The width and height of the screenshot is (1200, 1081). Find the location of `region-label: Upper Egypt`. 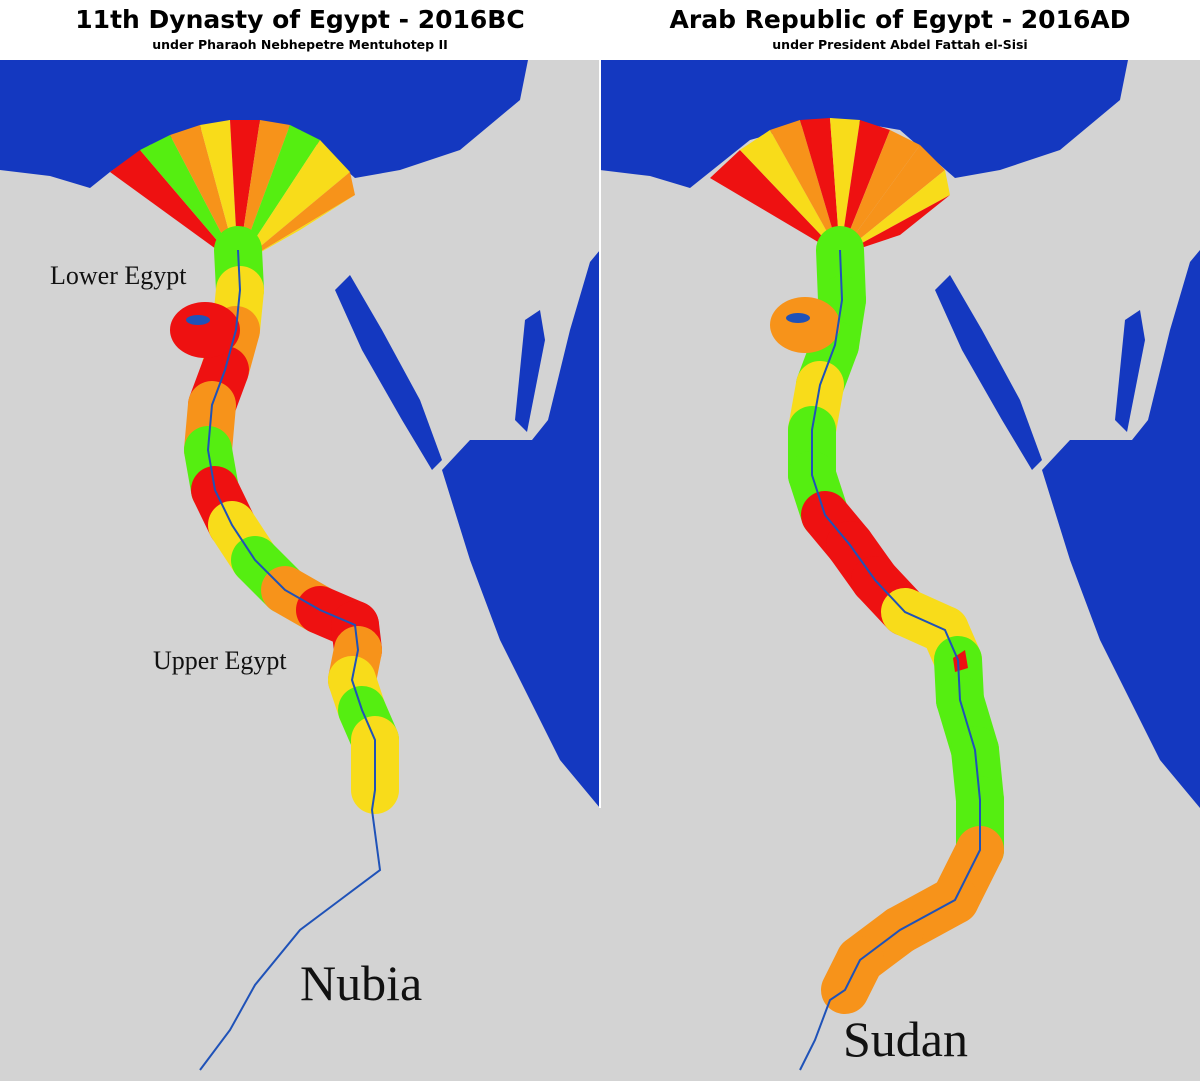

region-label: Upper Egypt is located at coordinates (220, 660).